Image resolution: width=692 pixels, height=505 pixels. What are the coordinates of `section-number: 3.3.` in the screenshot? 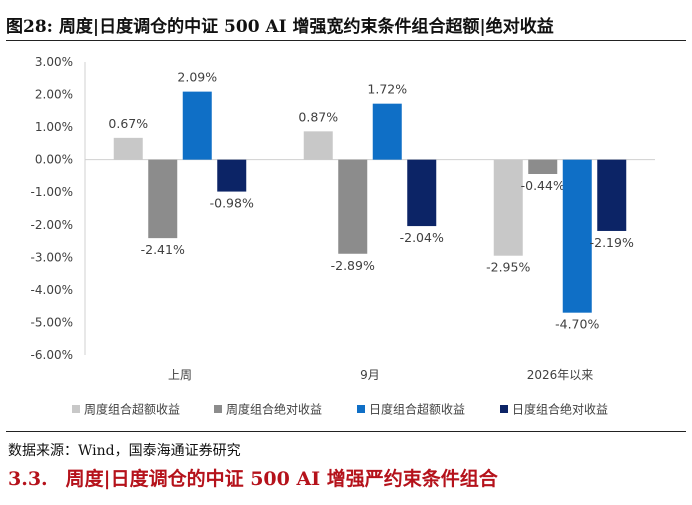 It's located at (28, 479).